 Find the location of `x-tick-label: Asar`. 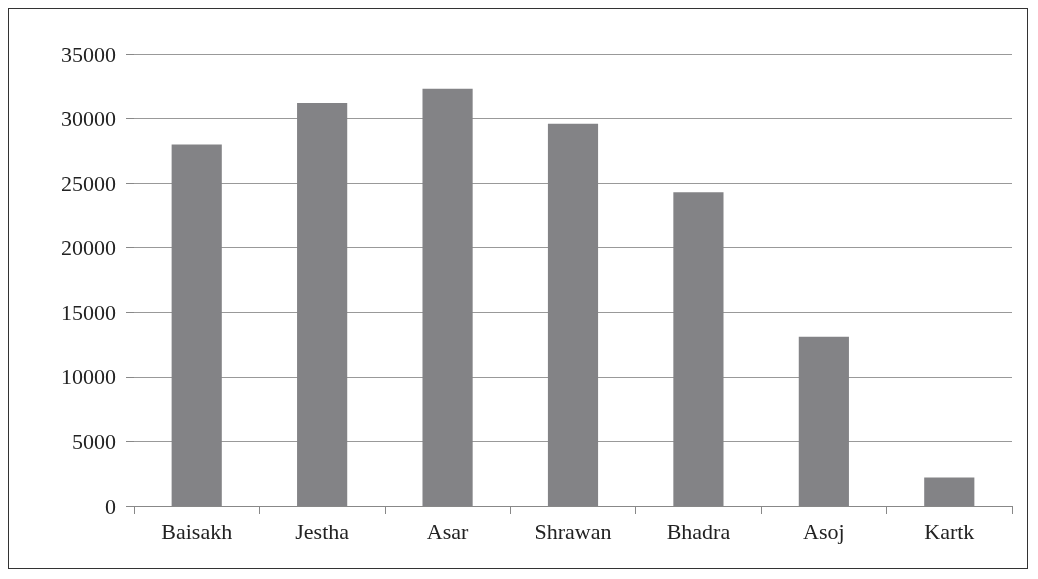

x-tick-label: Asar is located at coordinates (448, 531).